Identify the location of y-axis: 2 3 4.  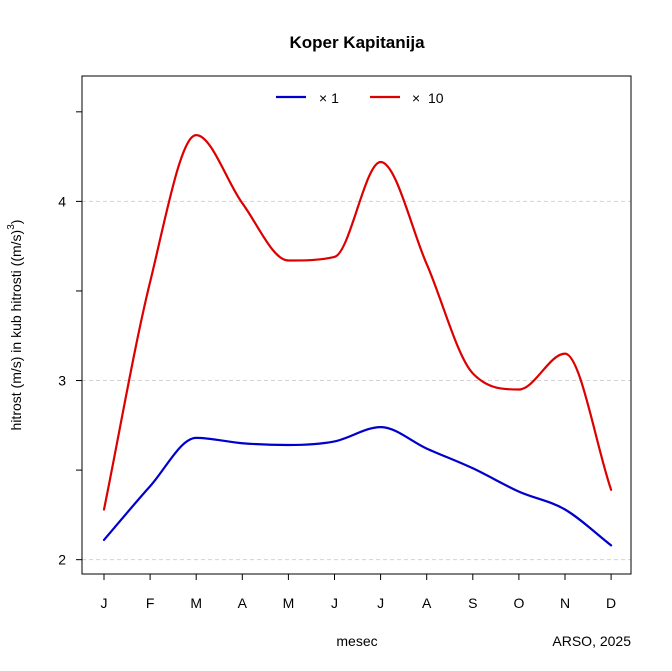
(70, 339).